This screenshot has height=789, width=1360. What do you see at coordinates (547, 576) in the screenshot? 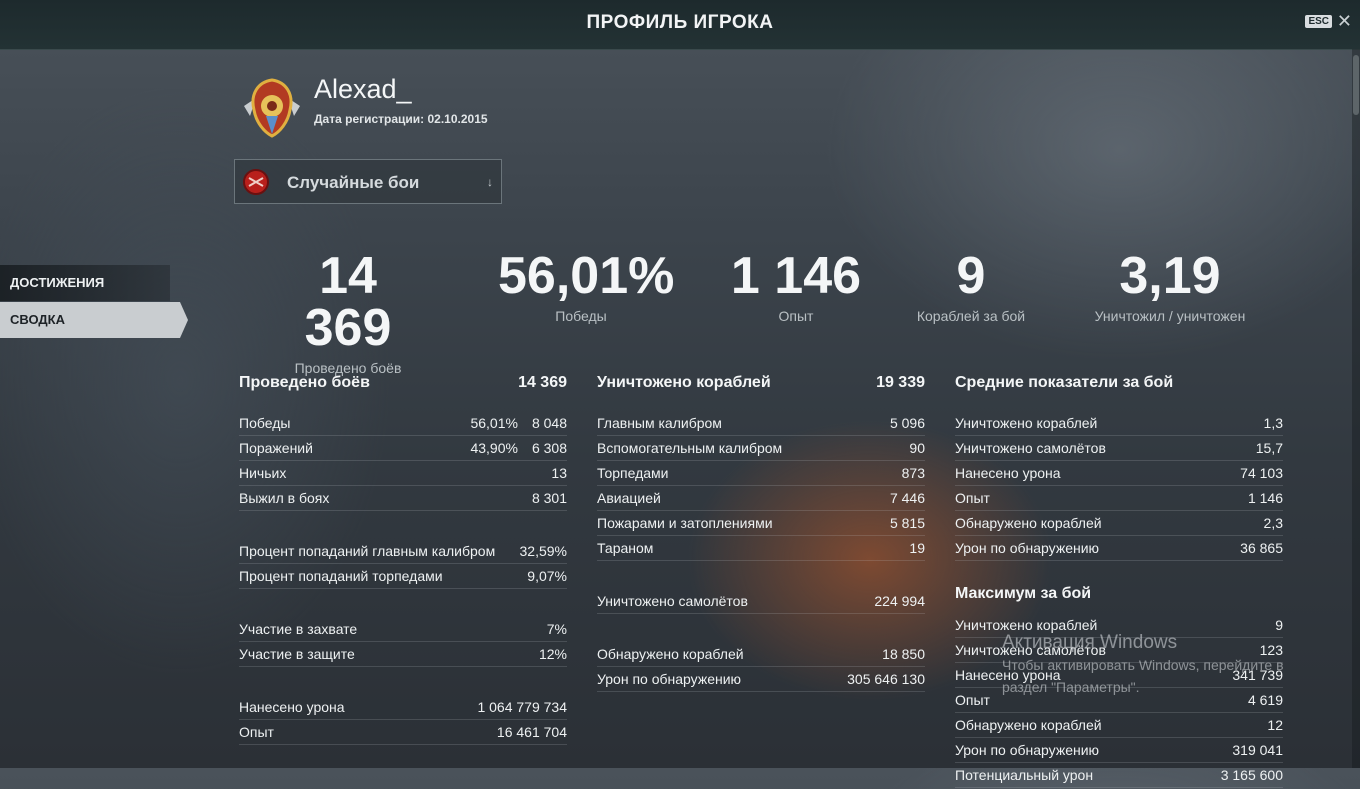
I see `stat-value: 9,07%` at bounding box center [547, 576].